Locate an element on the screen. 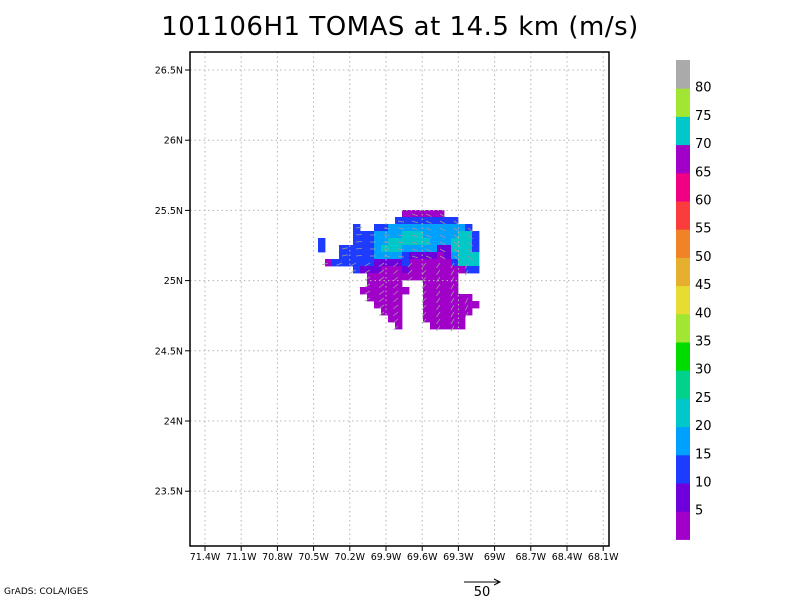  wind-vector-field is located at coordinates (397, 272).